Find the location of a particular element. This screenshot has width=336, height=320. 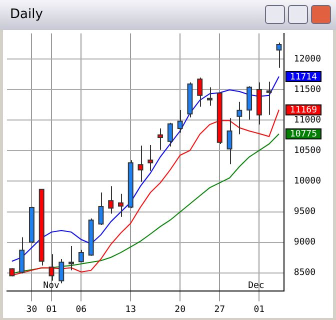

x-tick-label: 06 is located at coordinates (81, 309).